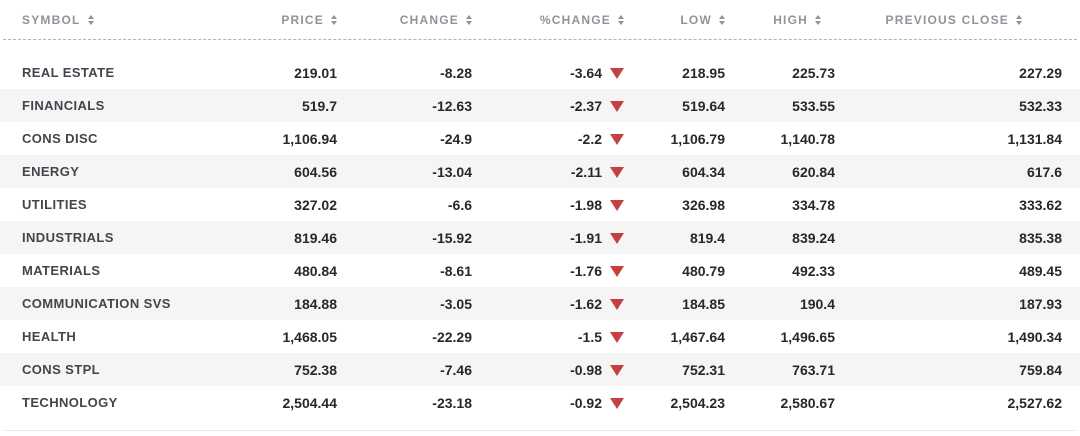 This screenshot has height=436, width=1080. What do you see at coordinates (1035, 138) in the screenshot?
I see `prev-close-cell: 1,131.84` at bounding box center [1035, 138].